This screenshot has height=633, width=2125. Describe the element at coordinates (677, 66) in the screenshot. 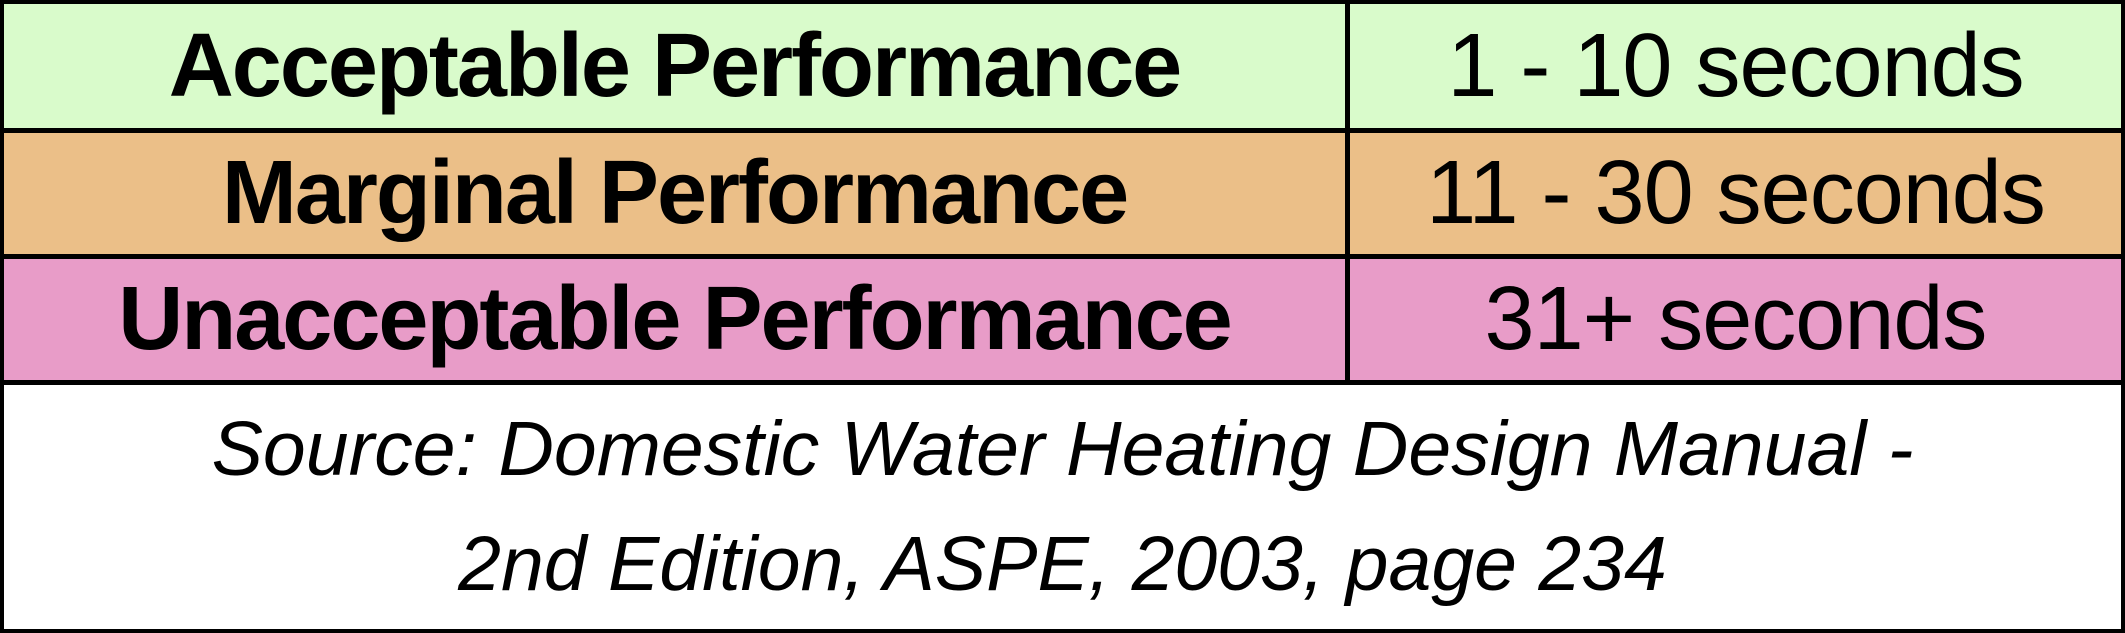

I see `acceptable-performance-label: Acceptable Performance` at that location.